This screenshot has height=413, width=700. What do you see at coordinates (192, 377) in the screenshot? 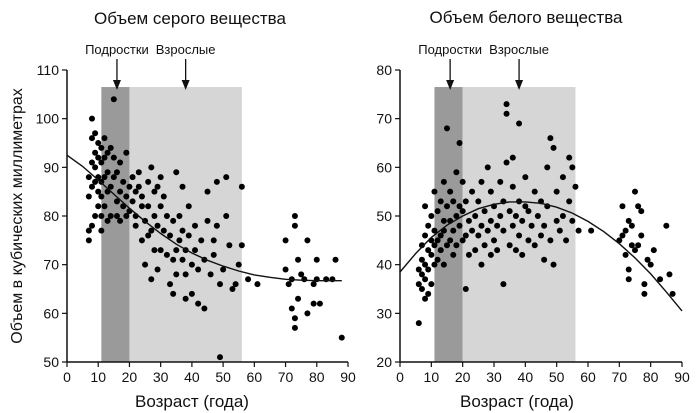
I see `x-tick-label: 40` at bounding box center [192, 377].